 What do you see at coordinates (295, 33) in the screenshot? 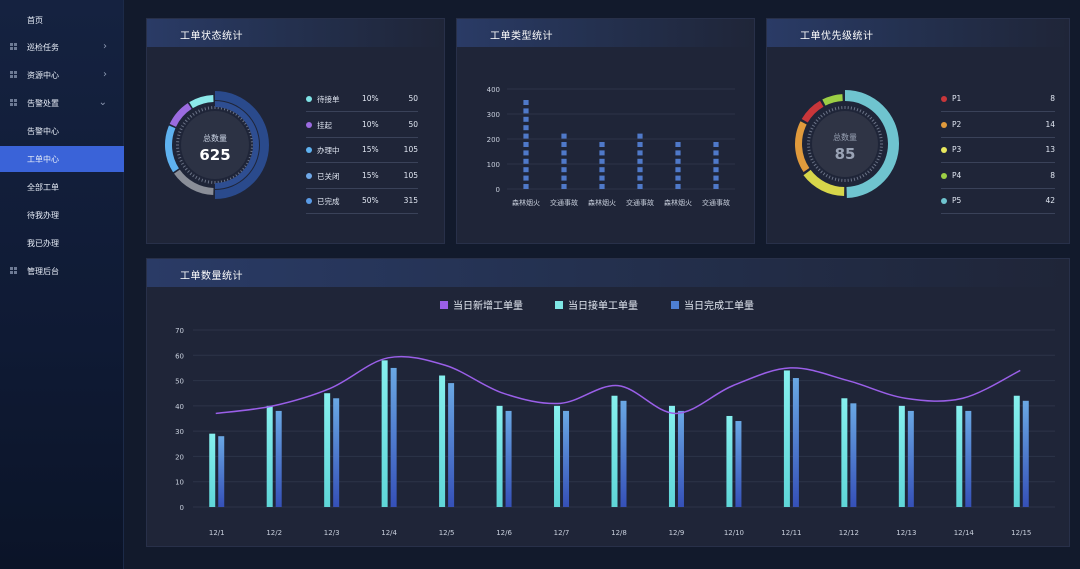
I see `panel-header: 工单状态统计` at bounding box center [295, 33].